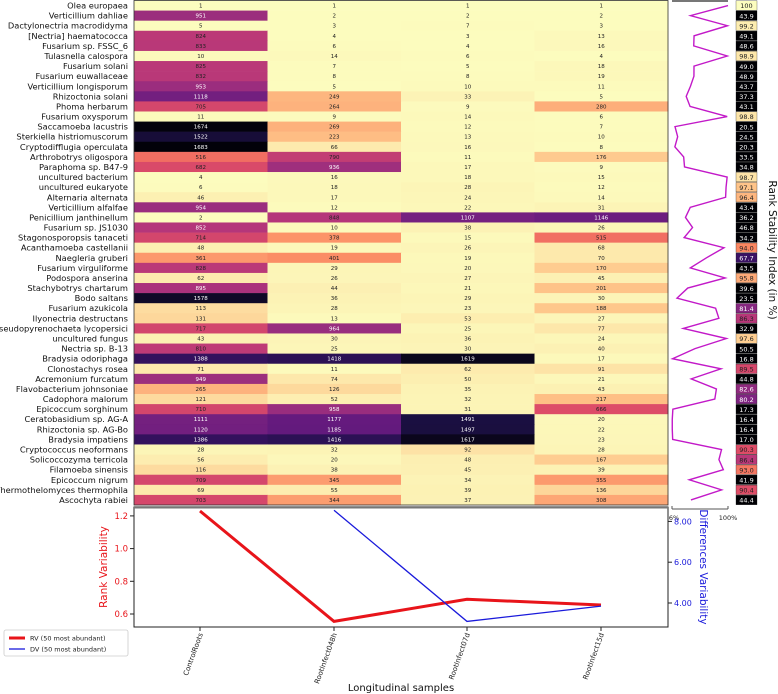 Image resolution: width=778 pixels, height=694 pixels. Describe the element at coordinates (403, 439) in the screenshot. I see `heatmap-row: Bradysia impatiens 1386 1416 1617 23 17.0` at that location.